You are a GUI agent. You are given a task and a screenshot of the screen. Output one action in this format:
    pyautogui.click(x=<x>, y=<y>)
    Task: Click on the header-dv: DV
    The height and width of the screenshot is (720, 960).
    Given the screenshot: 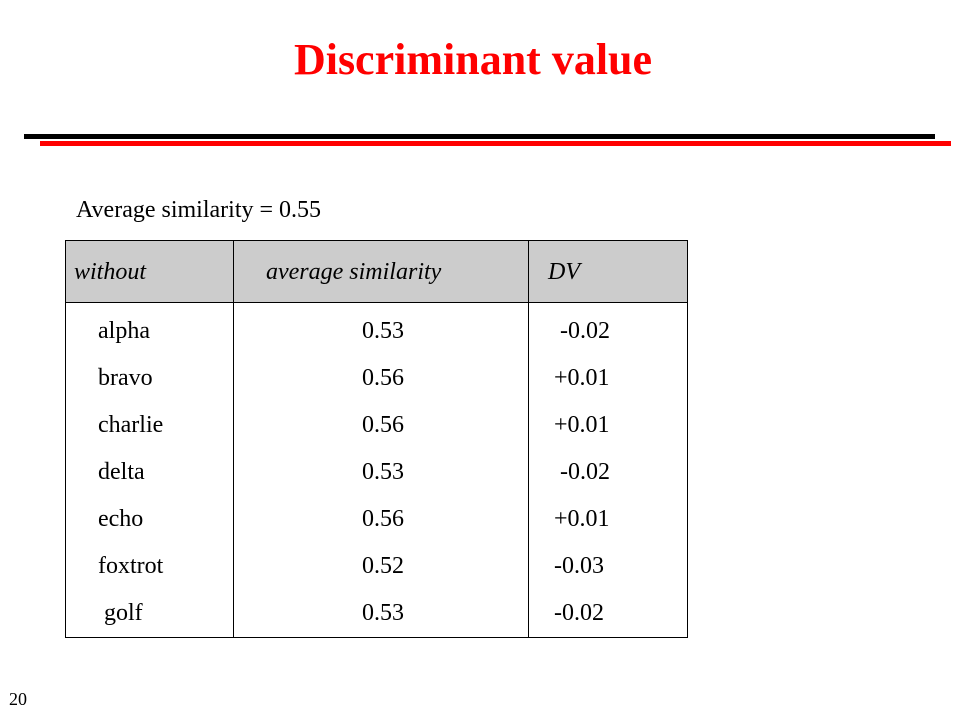 What is the action you would take?
    pyautogui.click(x=564, y=272)
    